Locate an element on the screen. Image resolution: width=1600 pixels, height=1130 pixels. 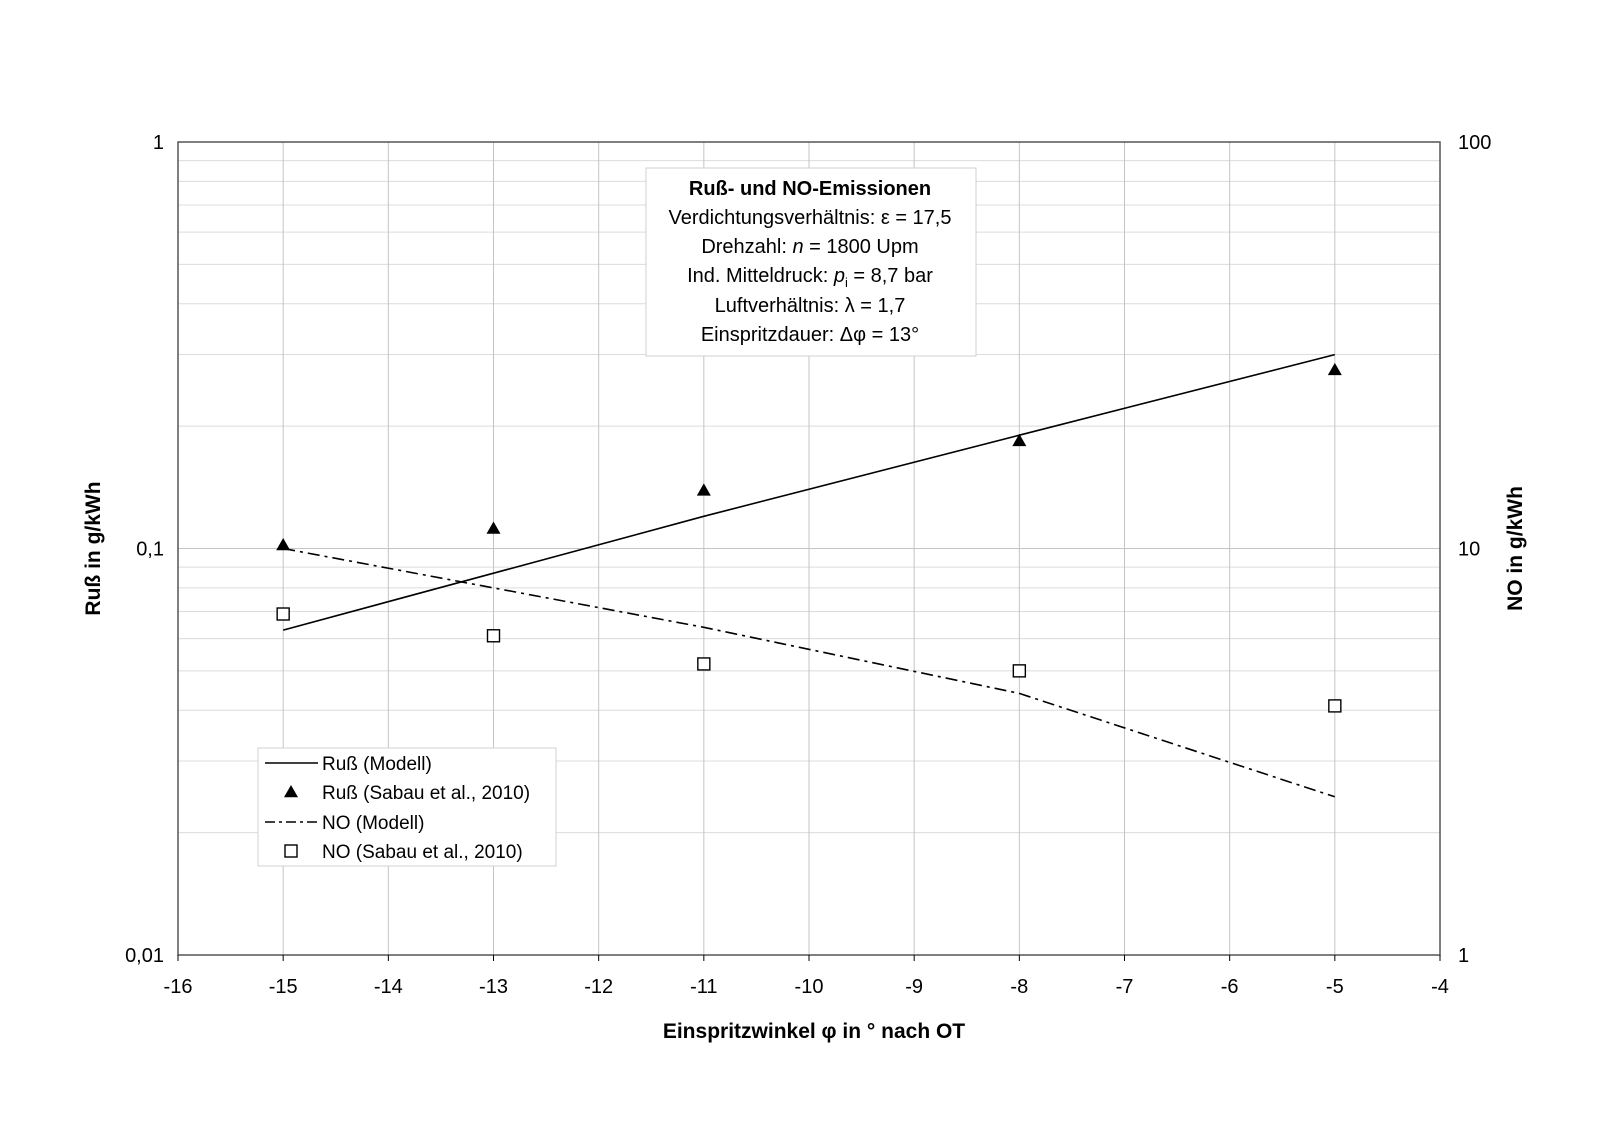
legend-square-swatch is located at coordinates (291, 851).